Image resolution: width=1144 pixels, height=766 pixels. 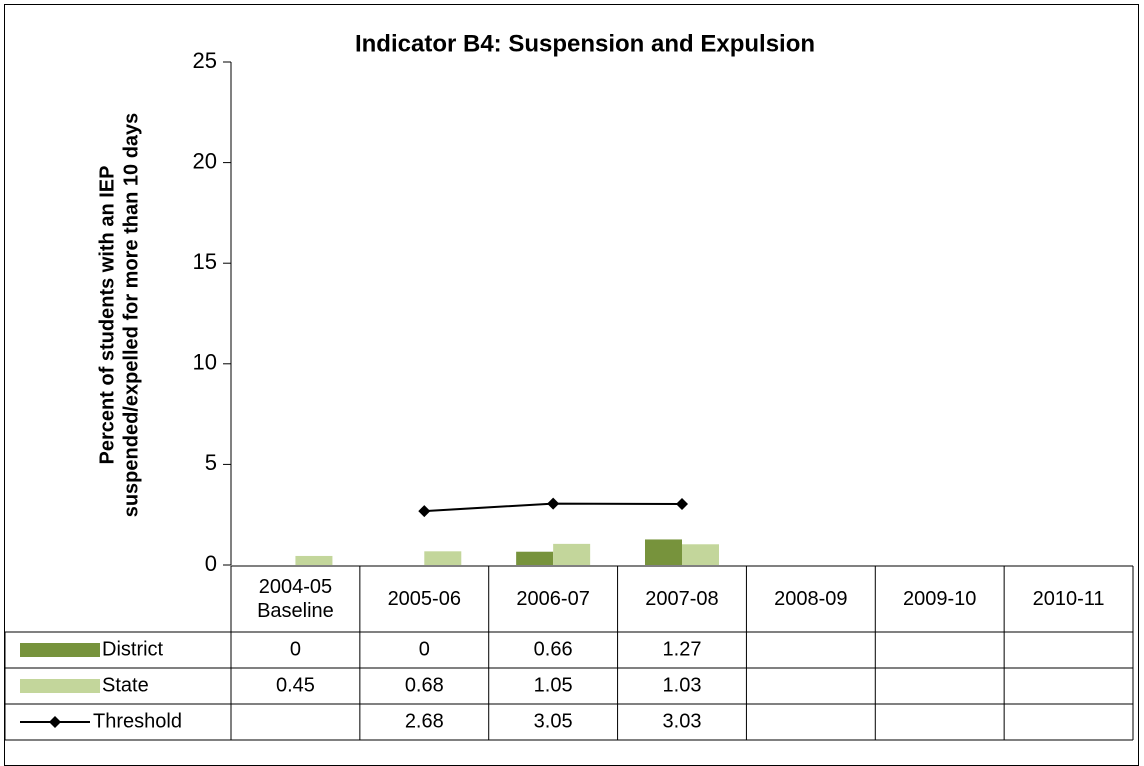 I want to click on table-value: 2.68, so click(x=424, y=721).